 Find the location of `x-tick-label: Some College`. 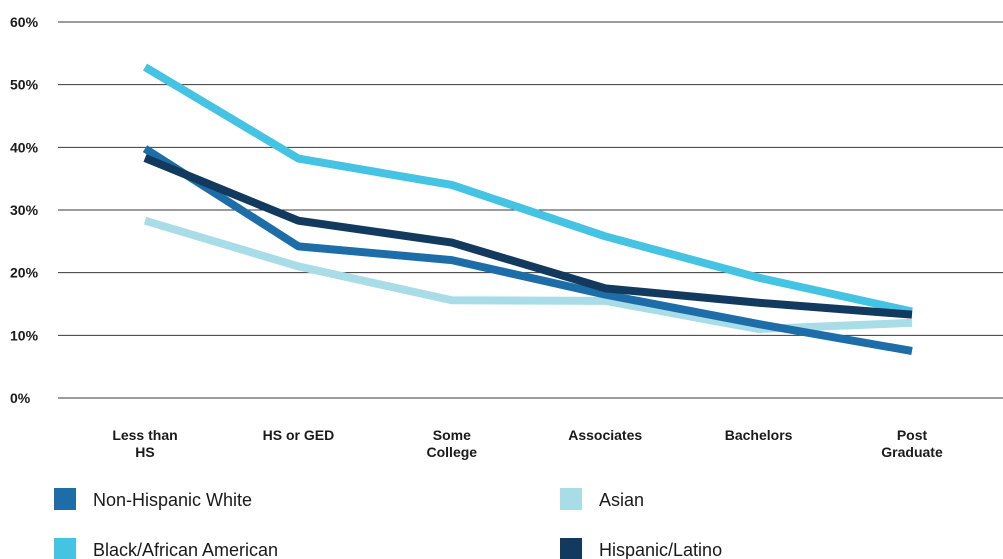

x-tick-label: Some College is located at coordinates (452, 443).